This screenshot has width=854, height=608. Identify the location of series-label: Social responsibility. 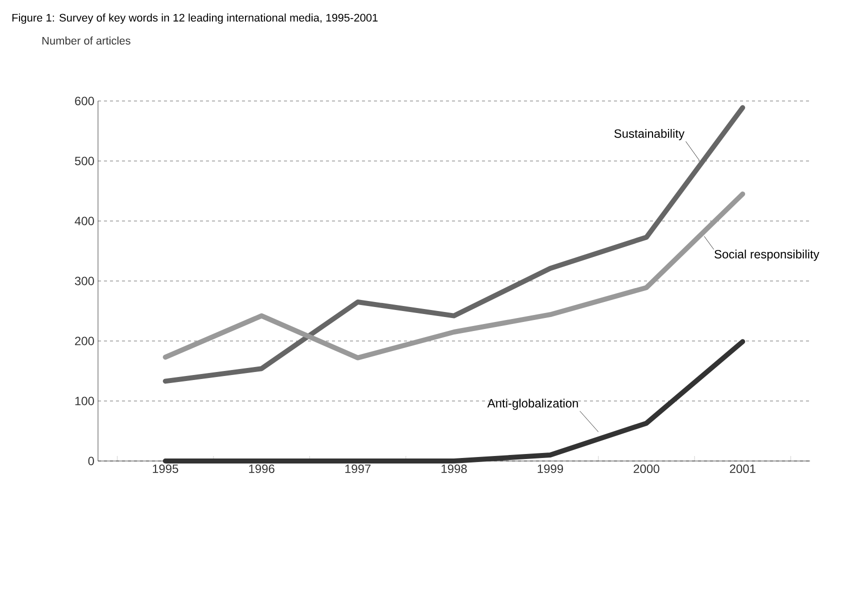
(767, 255).